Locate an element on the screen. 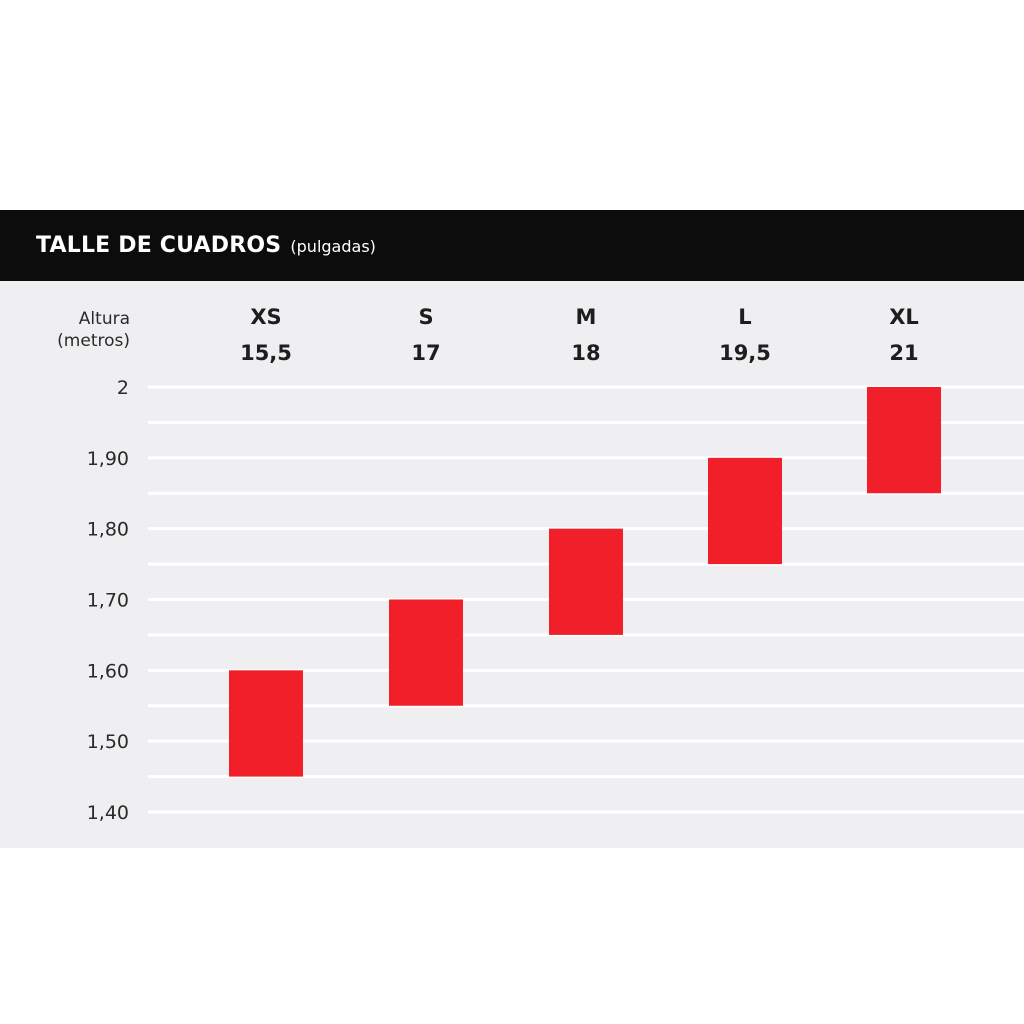 Image resolution: width=1024 pixels, height=1024 pixels. size-label: M is located at coordinates (586, 317).